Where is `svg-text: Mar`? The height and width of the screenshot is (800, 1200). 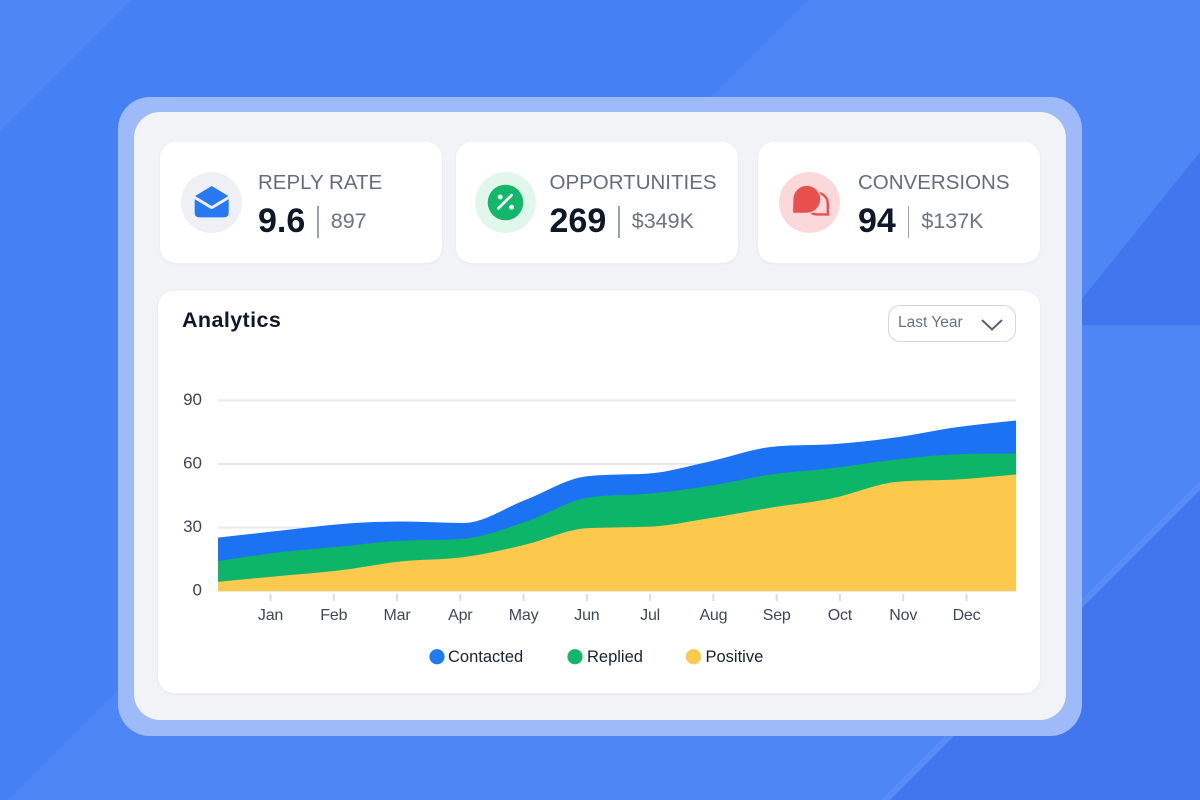 svg-text: Mar is located at coordinates (398, 615).